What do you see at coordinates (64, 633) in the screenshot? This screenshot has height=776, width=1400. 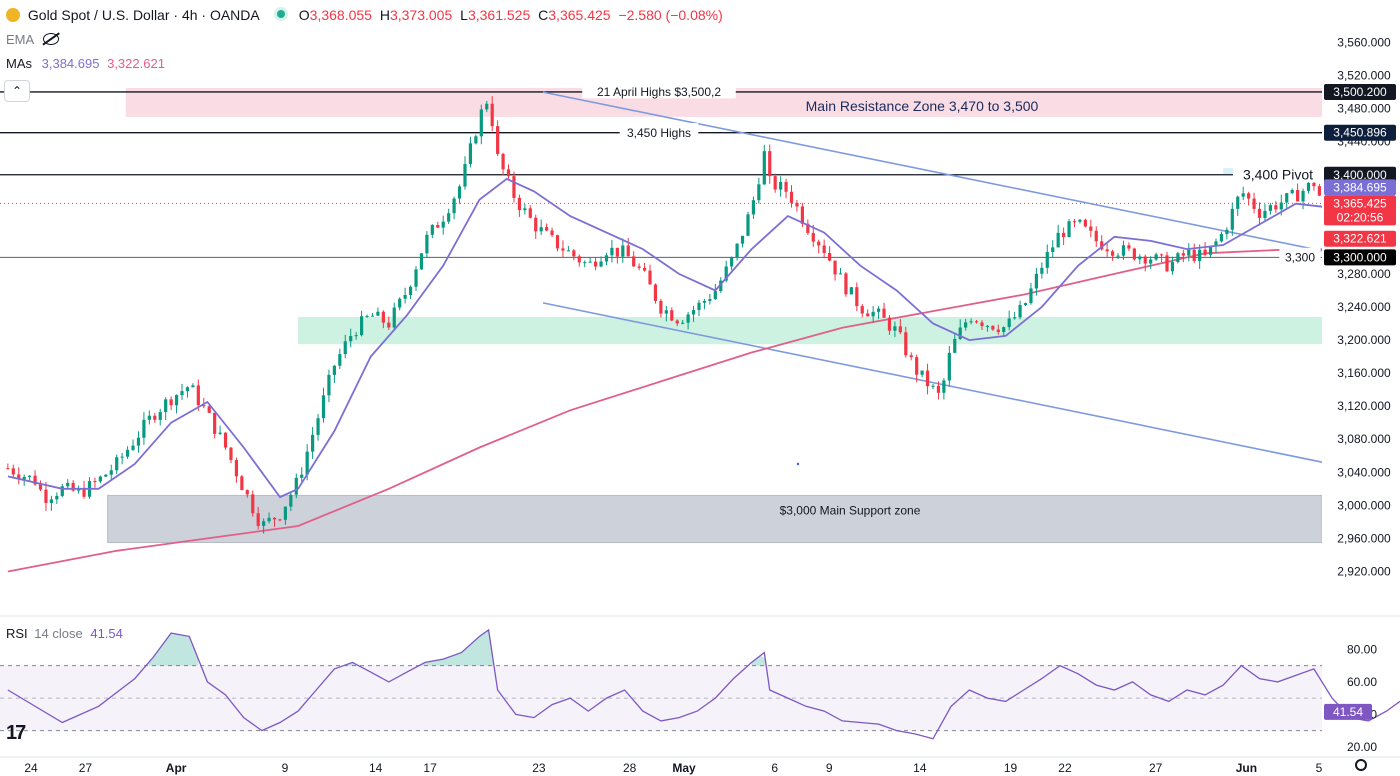 I see `rsi-legend: RSI 14 close 41.54` at bounding box center [64, 633].